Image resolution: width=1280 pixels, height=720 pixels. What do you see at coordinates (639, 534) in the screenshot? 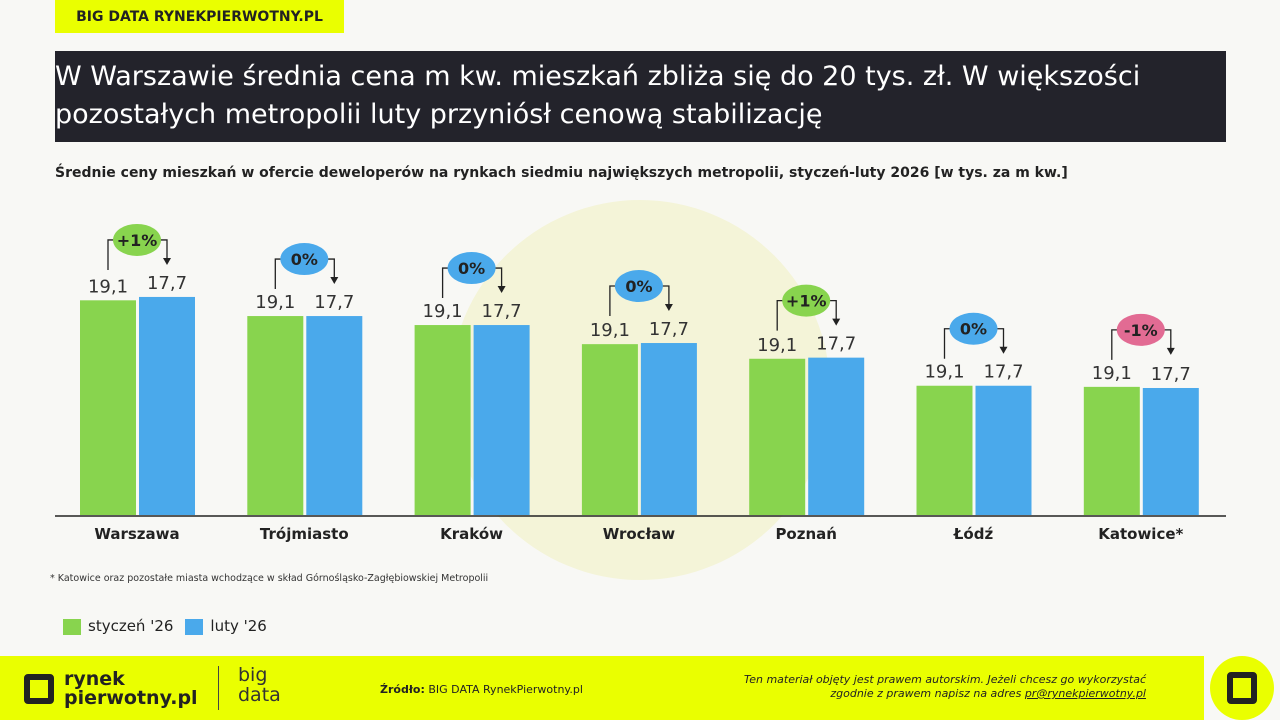
I see `category-label: Wrocław` at bounding box center [639, 534].